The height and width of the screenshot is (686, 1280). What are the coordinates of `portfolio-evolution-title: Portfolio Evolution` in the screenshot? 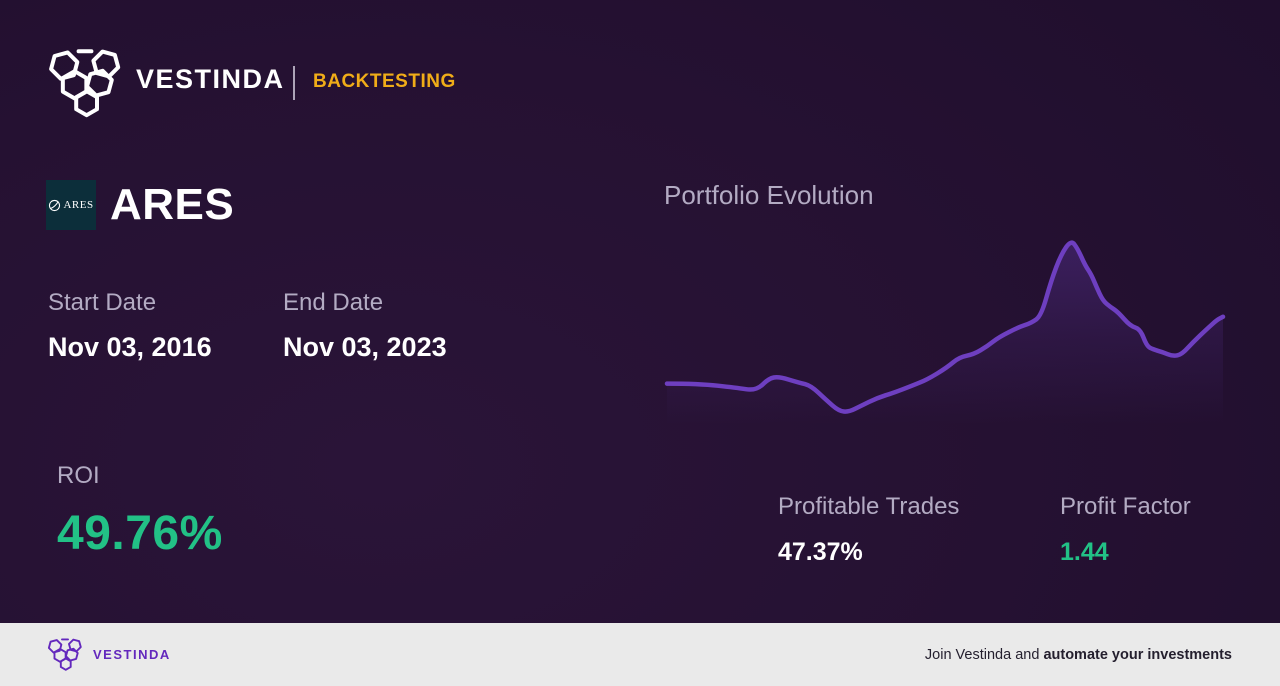 It's located at (769, 195).